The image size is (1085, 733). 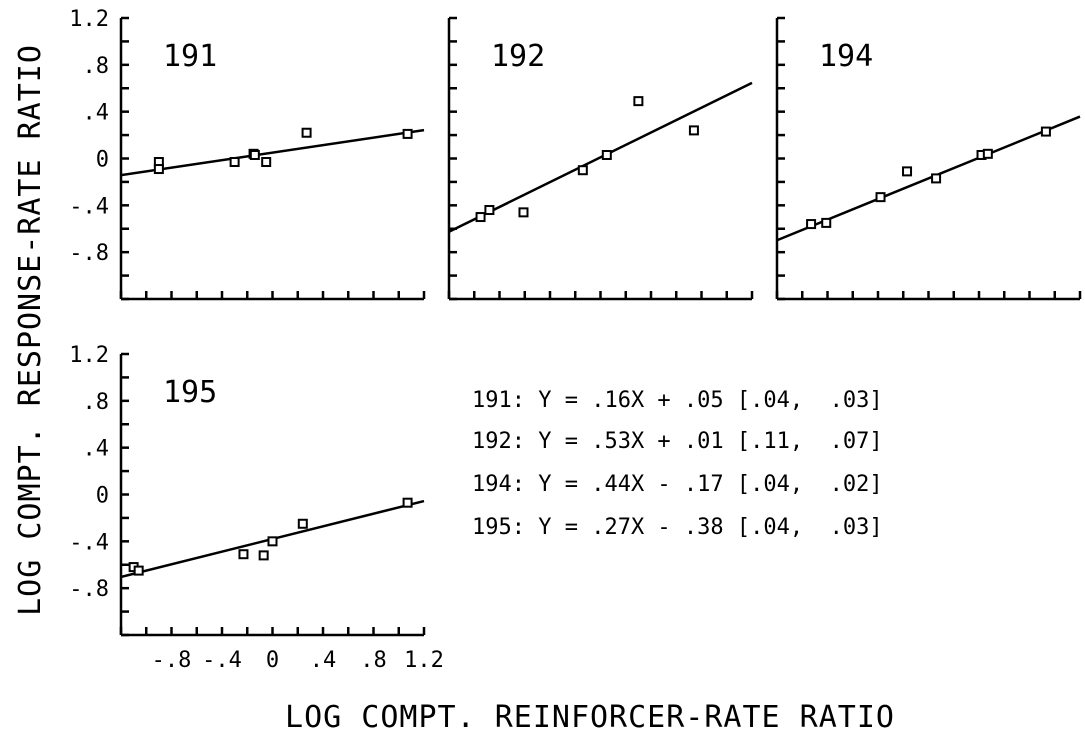 I want to click on panel-label: 194, so click(x=846, y=56).